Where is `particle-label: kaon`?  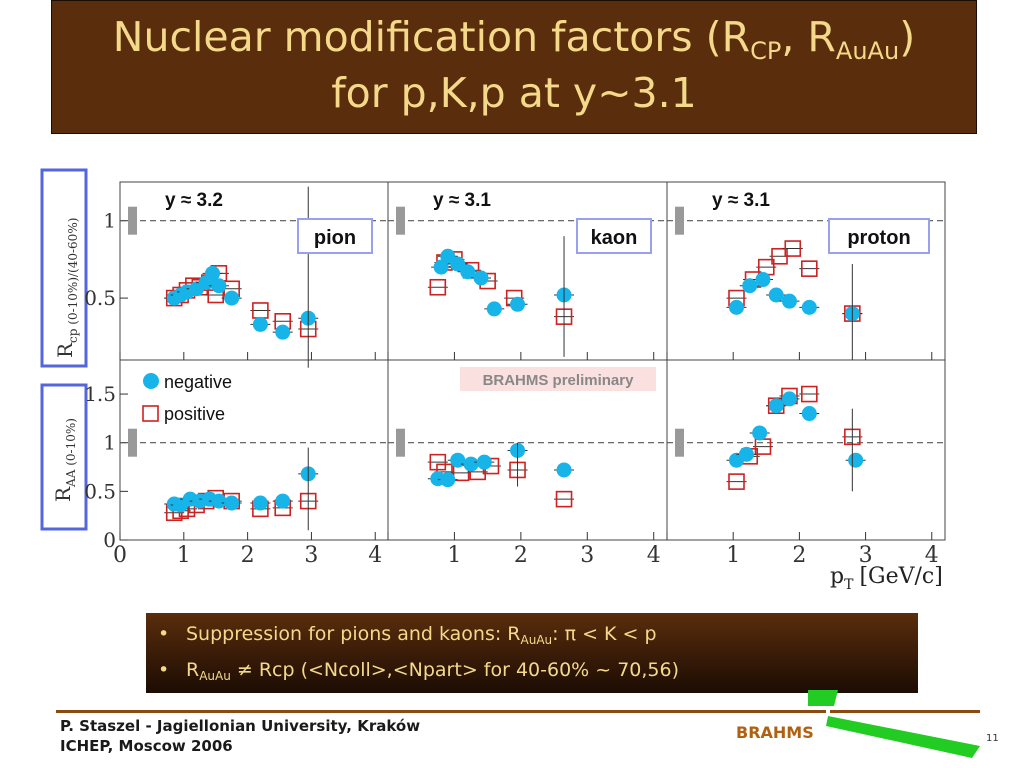 particle-label: kaon is located at coordinates (614, 238).